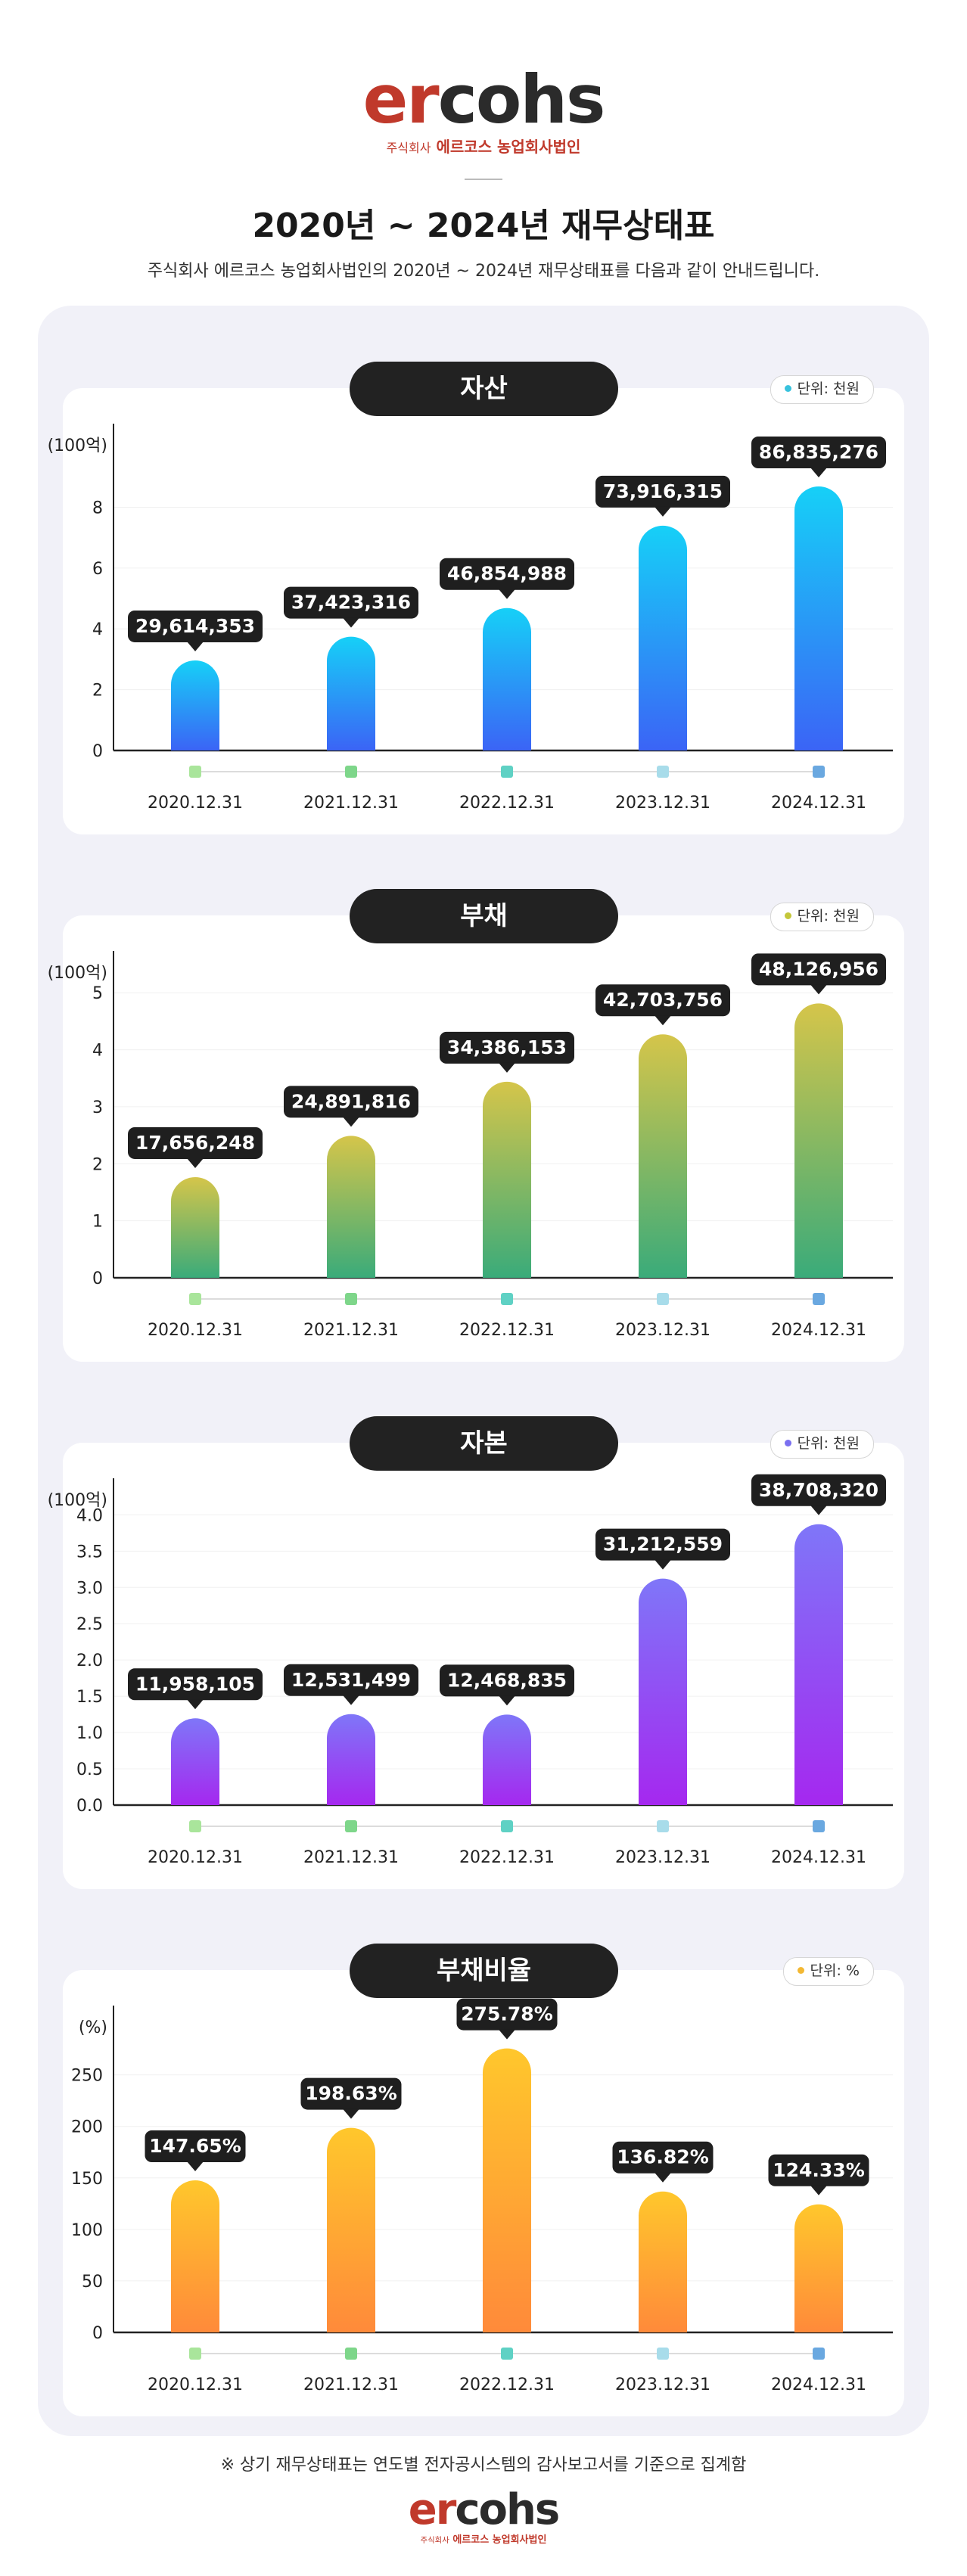 This screenshot has width=967, height=2576. What do you see at coordinates (93, 2282) in the screenshot?
I see `y-tick-label: 50` at bounding box center [93, 2282].